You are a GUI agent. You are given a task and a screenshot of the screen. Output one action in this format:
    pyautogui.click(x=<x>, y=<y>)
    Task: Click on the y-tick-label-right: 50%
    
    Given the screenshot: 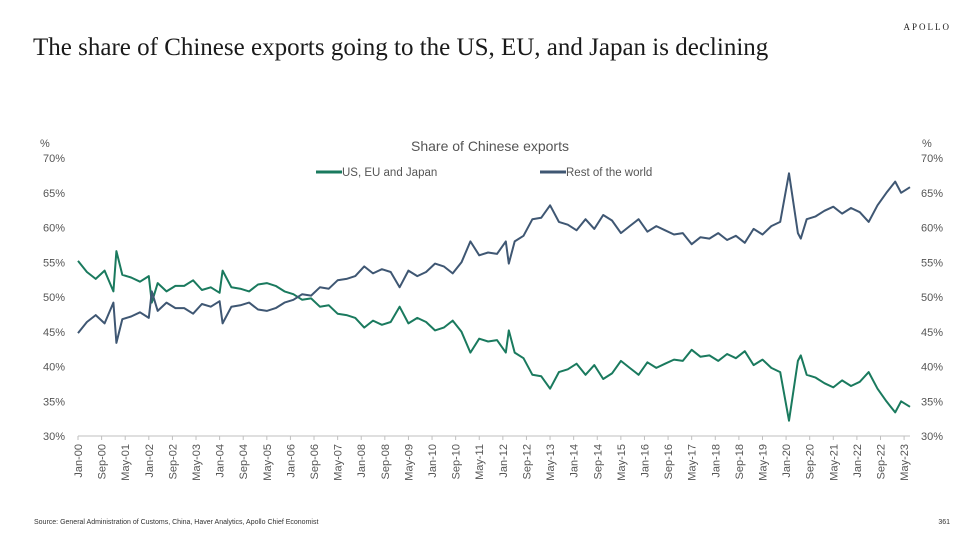 What is the action you would take?
    pyautogui.click(x=932, y=298)
    